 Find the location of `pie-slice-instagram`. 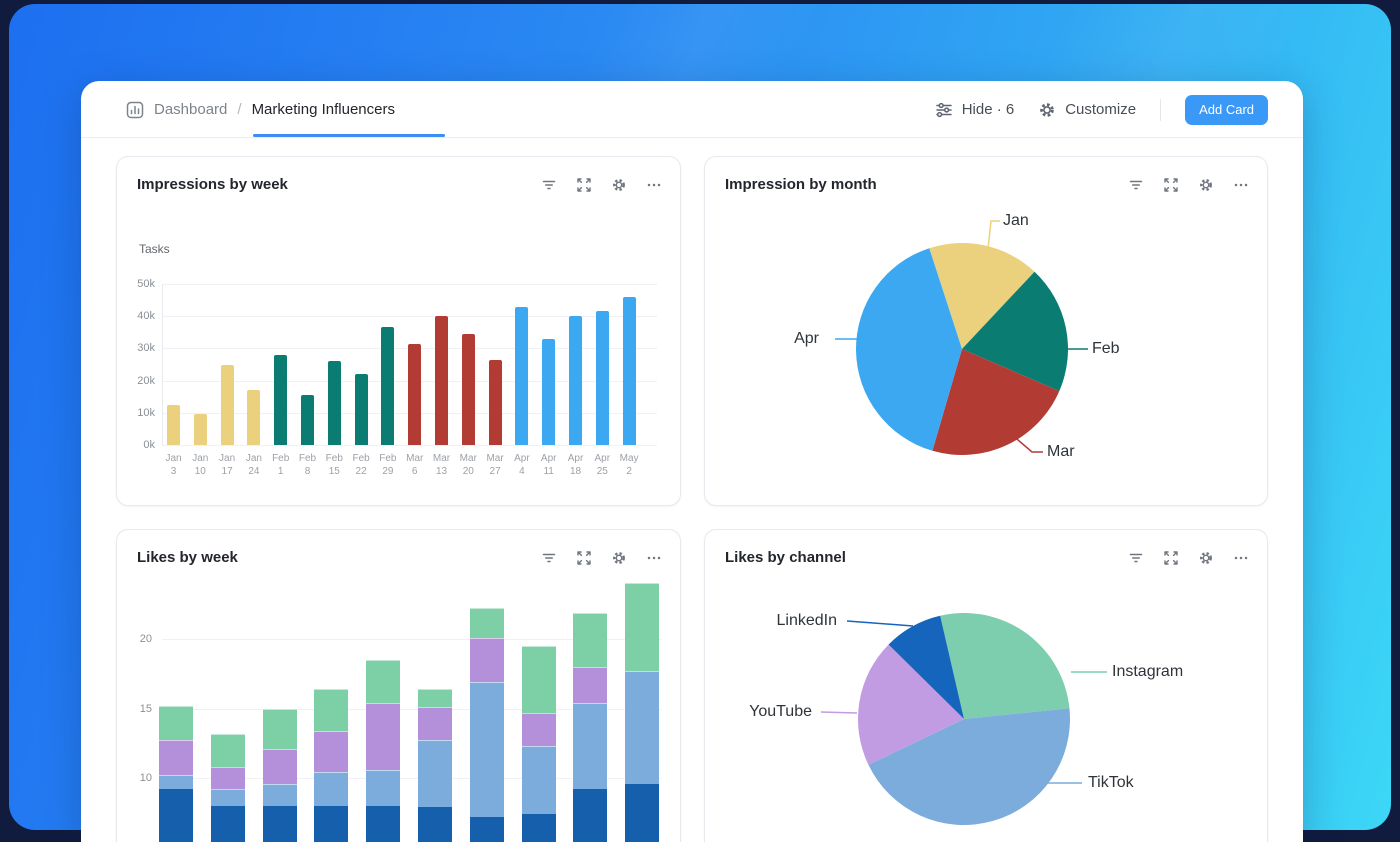

pie-slice-instagram is located at coordinates (1005, 666).